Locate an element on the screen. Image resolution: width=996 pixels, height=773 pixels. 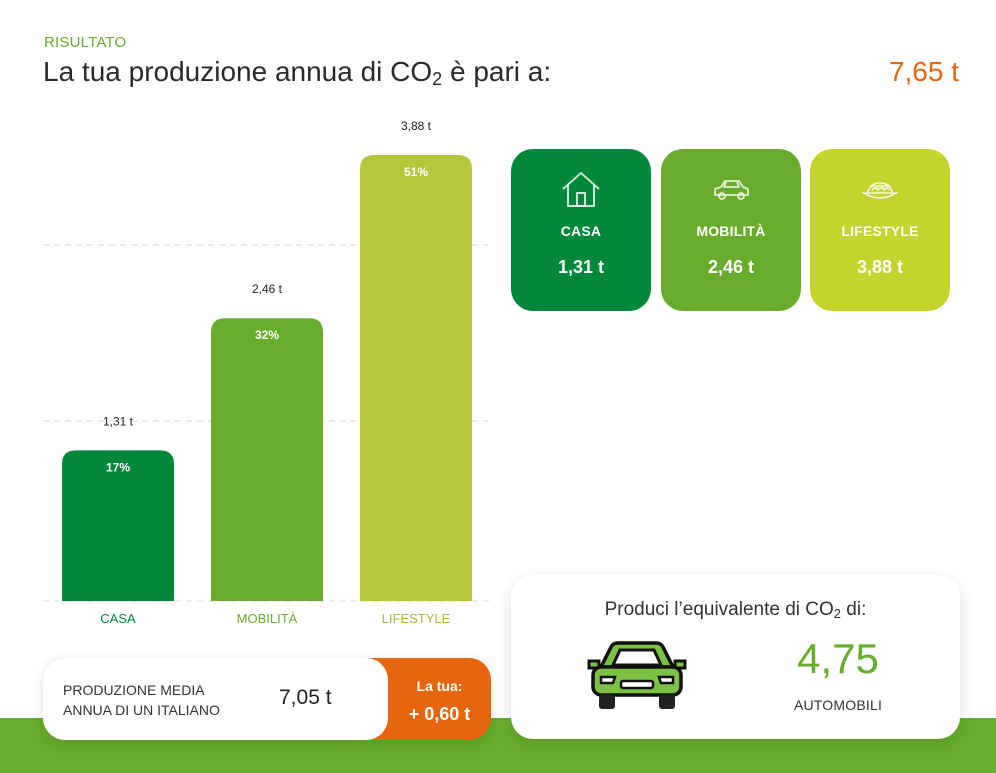
category-label-0: CASA is located at coordinates (118, 618).